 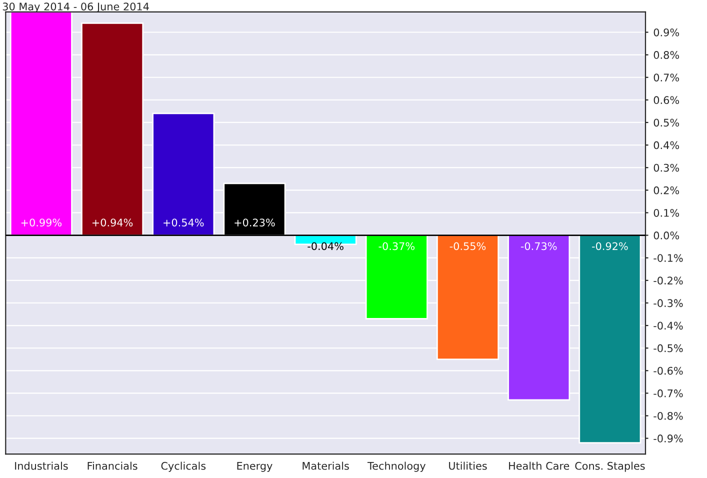 I want to click on data-label: +0.99%, so click(x=41, y=222).